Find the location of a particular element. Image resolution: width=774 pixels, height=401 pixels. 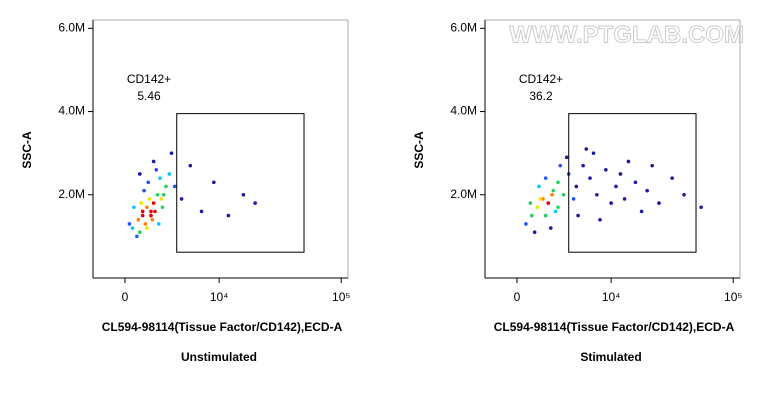

chart-caption: Unstimulated is located at coordinates (219, 357).